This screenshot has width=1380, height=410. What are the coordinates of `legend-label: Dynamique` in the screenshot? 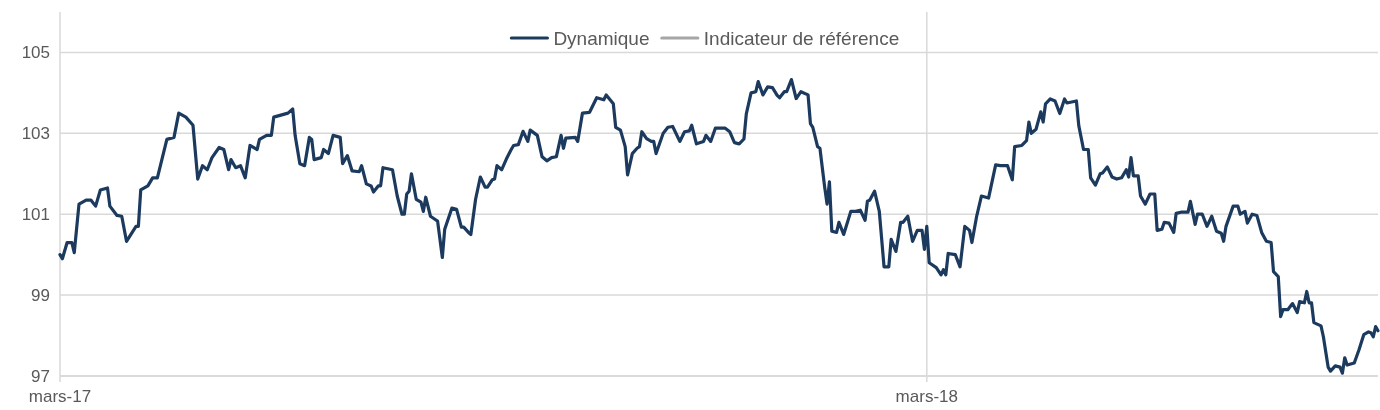 It's located at (601, 38).